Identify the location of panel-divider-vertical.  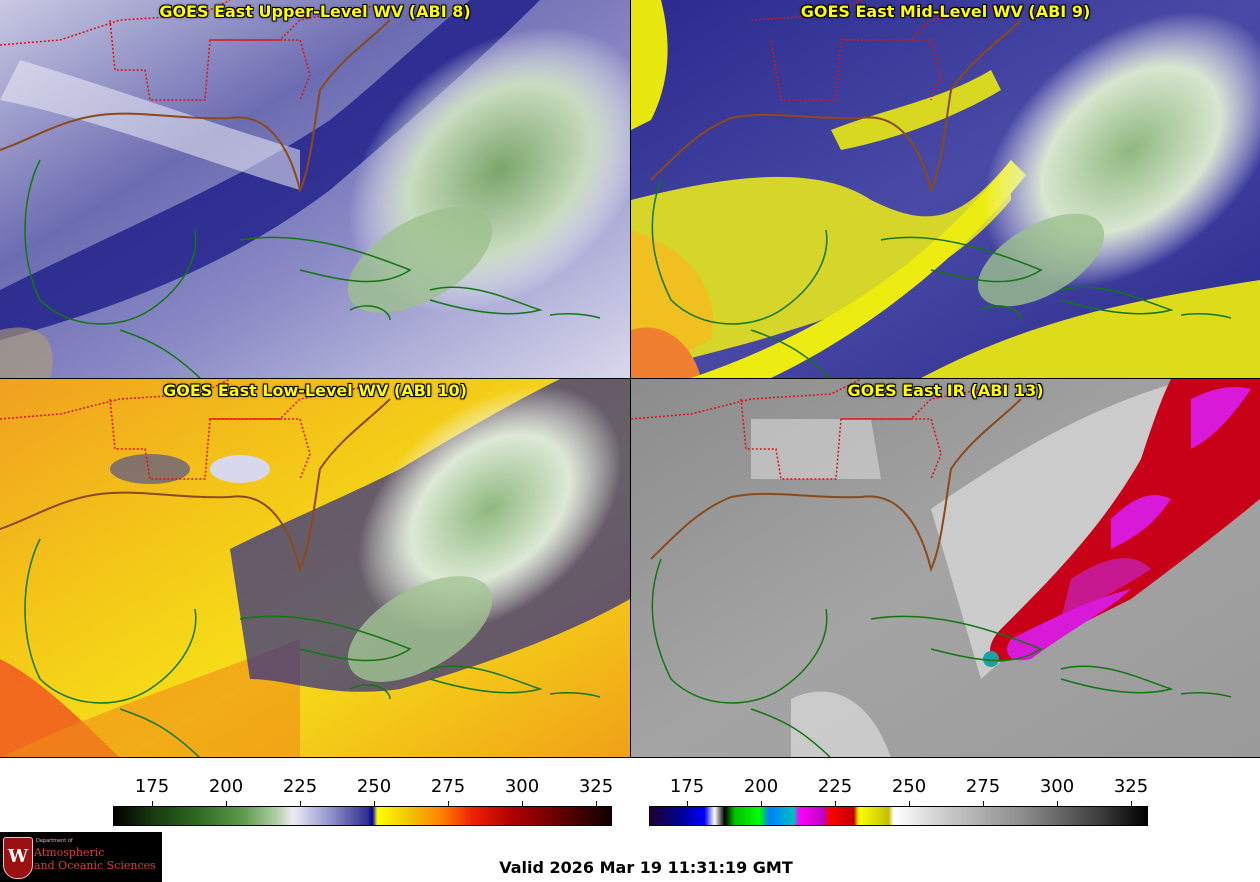
(630, 379).